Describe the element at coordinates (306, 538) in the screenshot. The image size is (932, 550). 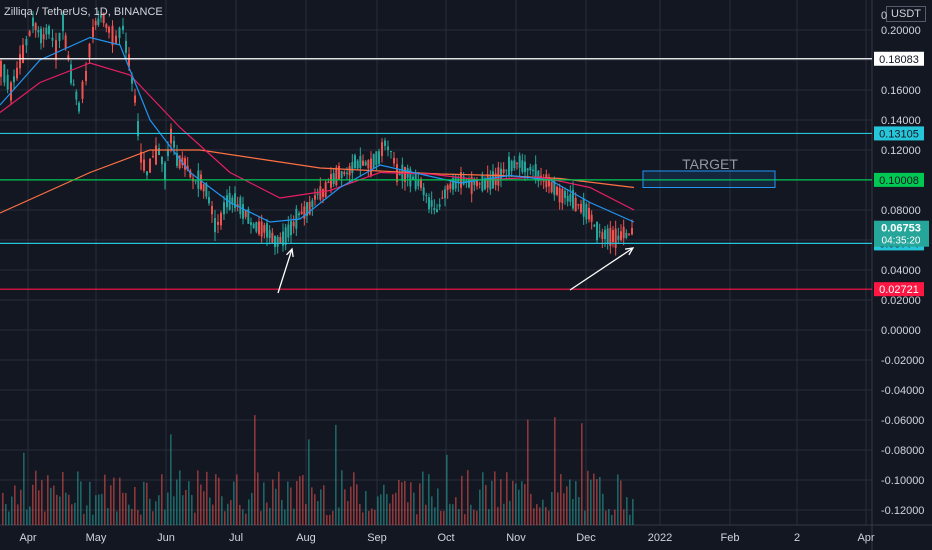
I see `x-tick-label: Aug` at that location.